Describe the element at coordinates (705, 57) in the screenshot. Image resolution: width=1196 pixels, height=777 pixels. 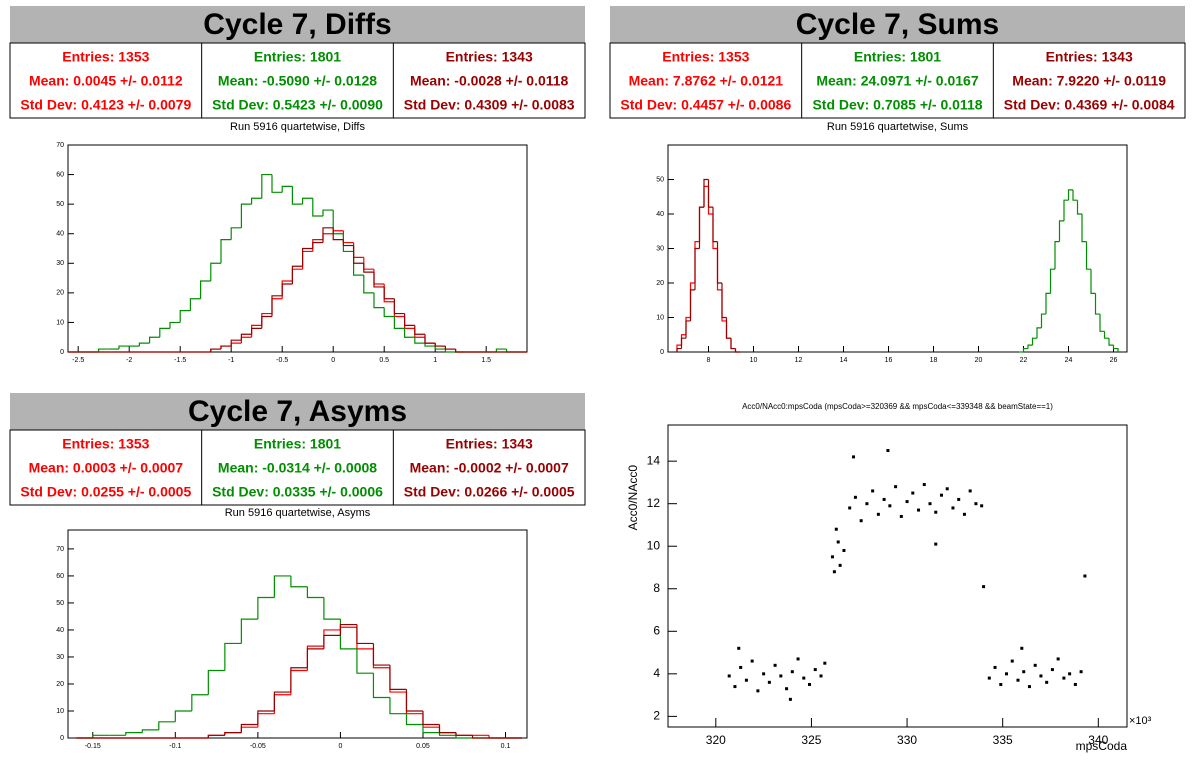
I see `stats-text: Entries: 1353` at that location.